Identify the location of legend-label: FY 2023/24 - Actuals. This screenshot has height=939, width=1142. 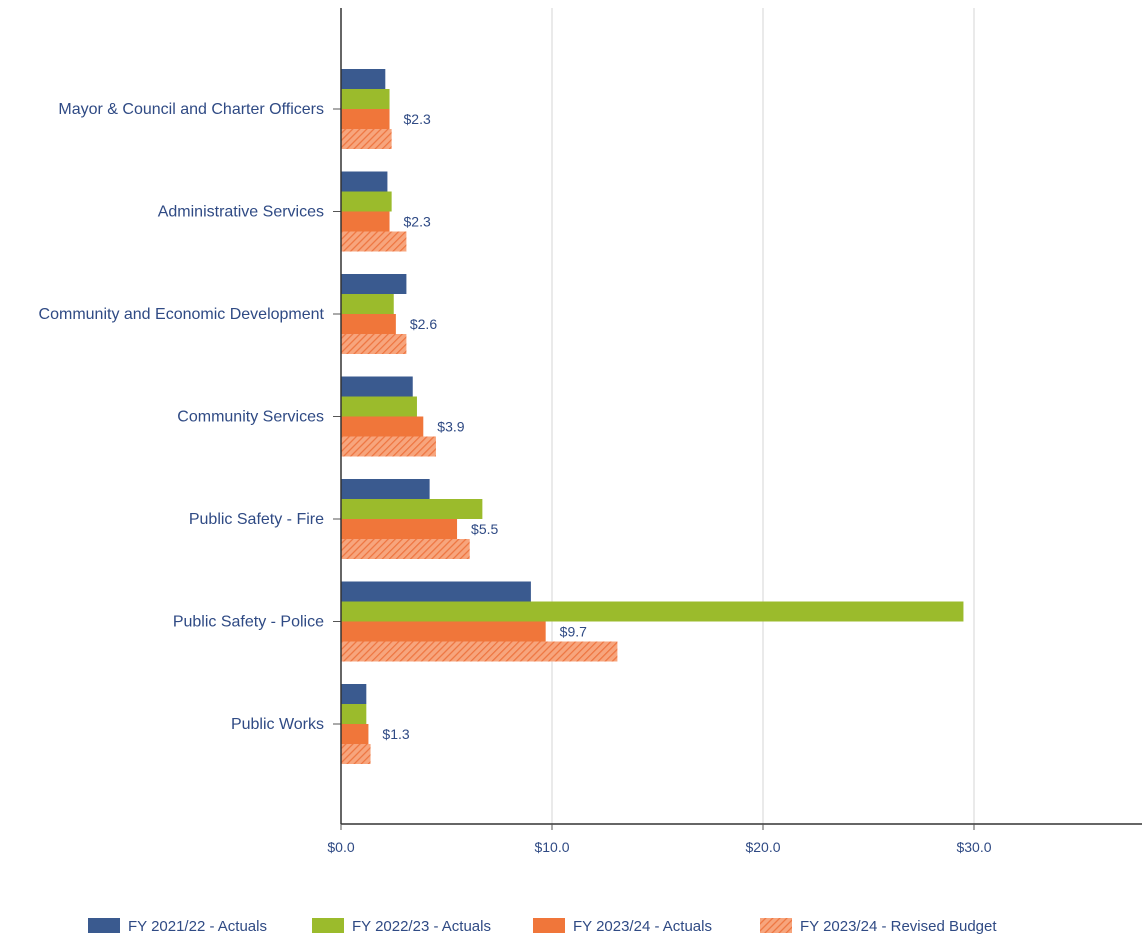
(642, 926).